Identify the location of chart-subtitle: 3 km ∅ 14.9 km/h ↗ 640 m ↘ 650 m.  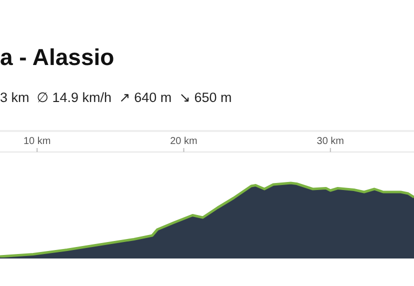
(116, 98).